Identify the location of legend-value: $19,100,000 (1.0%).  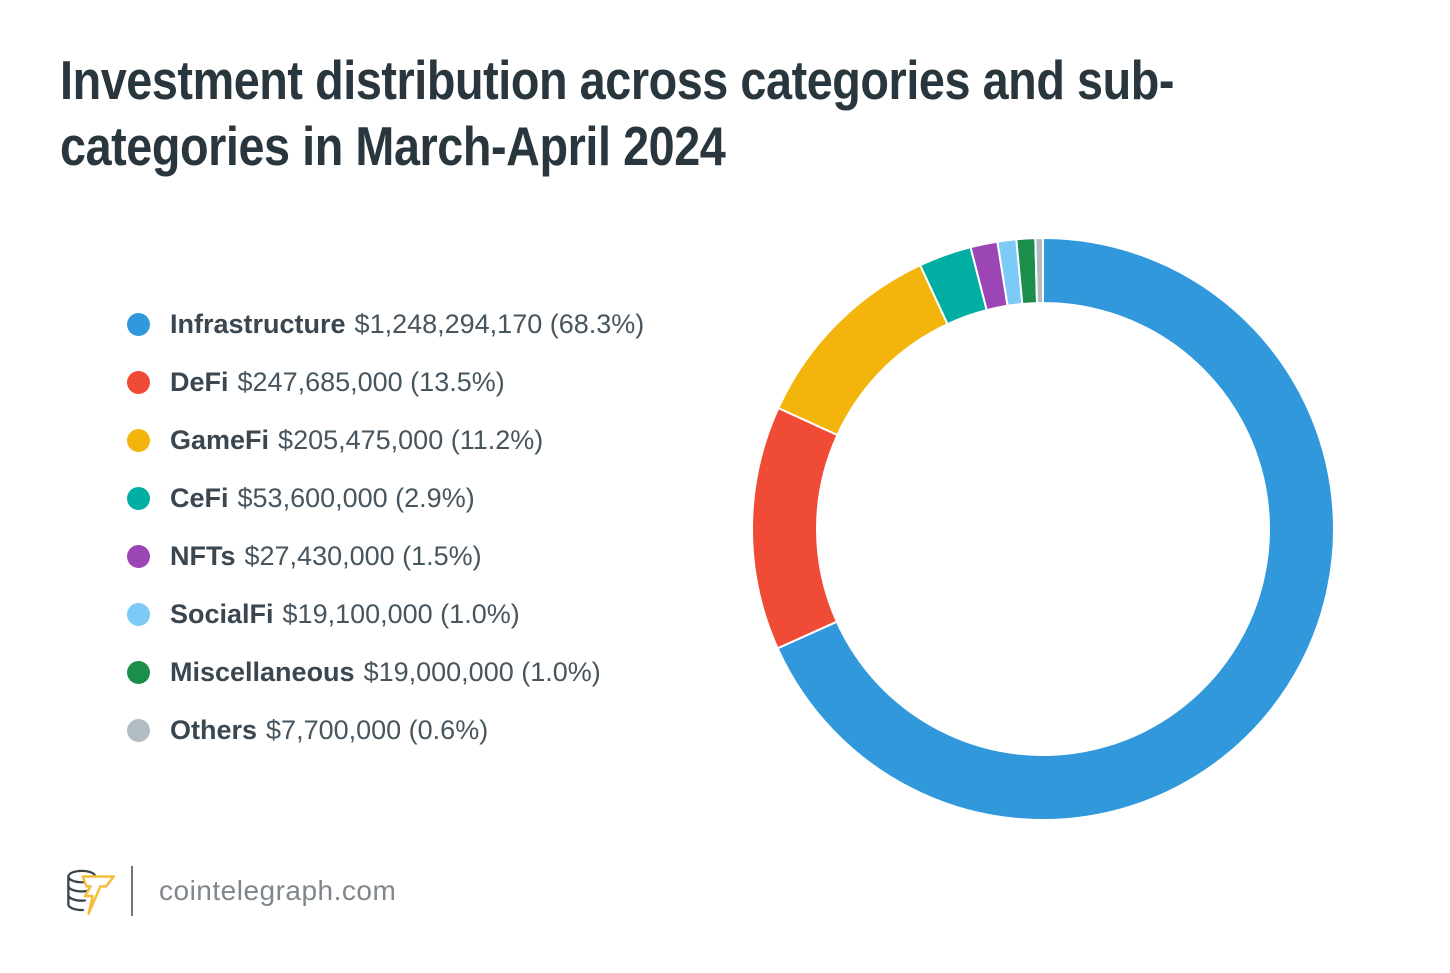
(401, 614).